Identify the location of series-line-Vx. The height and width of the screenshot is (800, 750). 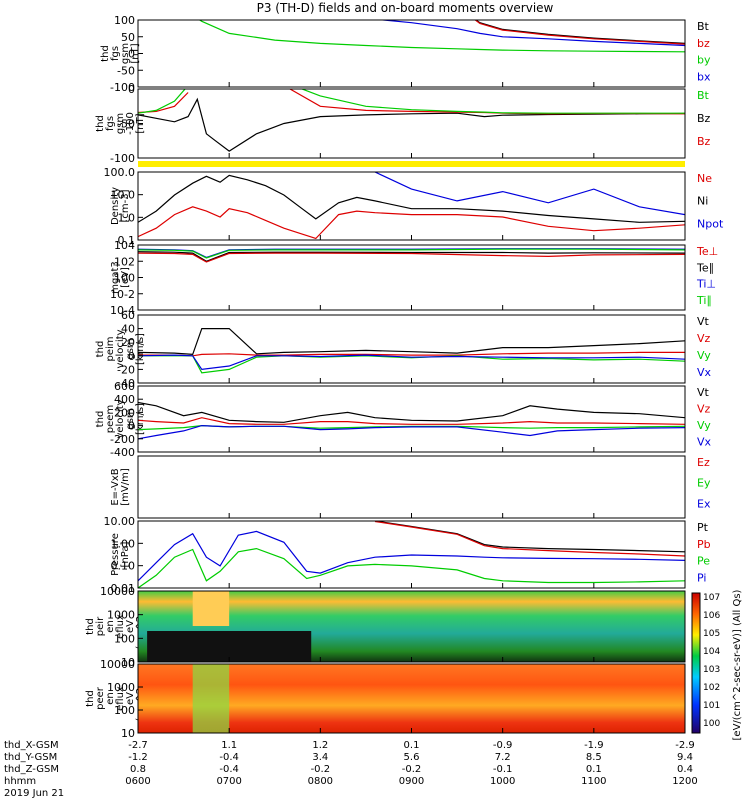
(411, 432).